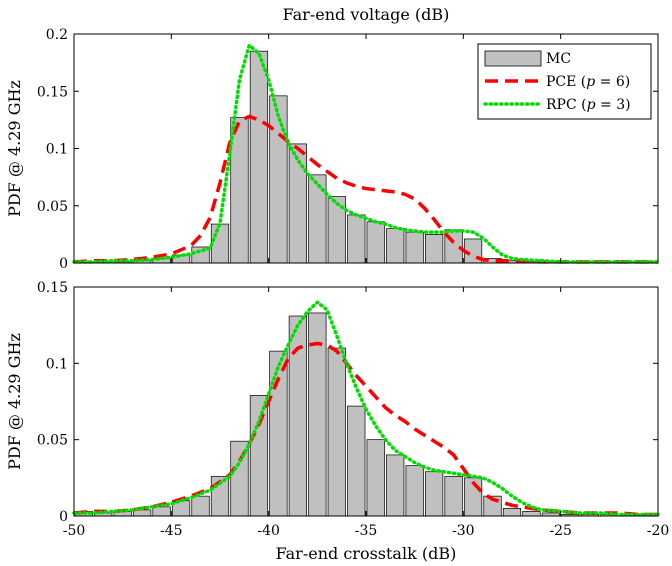 The height and width of the screenshot is (566, 672). Describe the element at coordinates (588, 82) in the screenshot. I see `legend-entry-label: PCE (p = 6)` at that location.